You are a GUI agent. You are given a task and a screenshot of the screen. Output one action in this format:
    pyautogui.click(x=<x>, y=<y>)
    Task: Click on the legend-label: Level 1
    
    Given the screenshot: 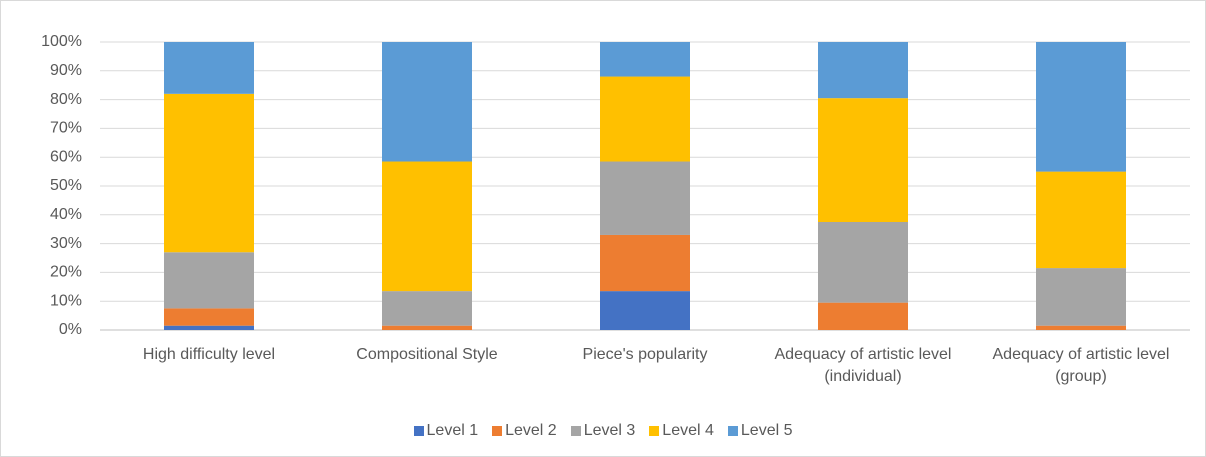 What is the action you would take?
    pyautogui.click(x=452, y=430)
    